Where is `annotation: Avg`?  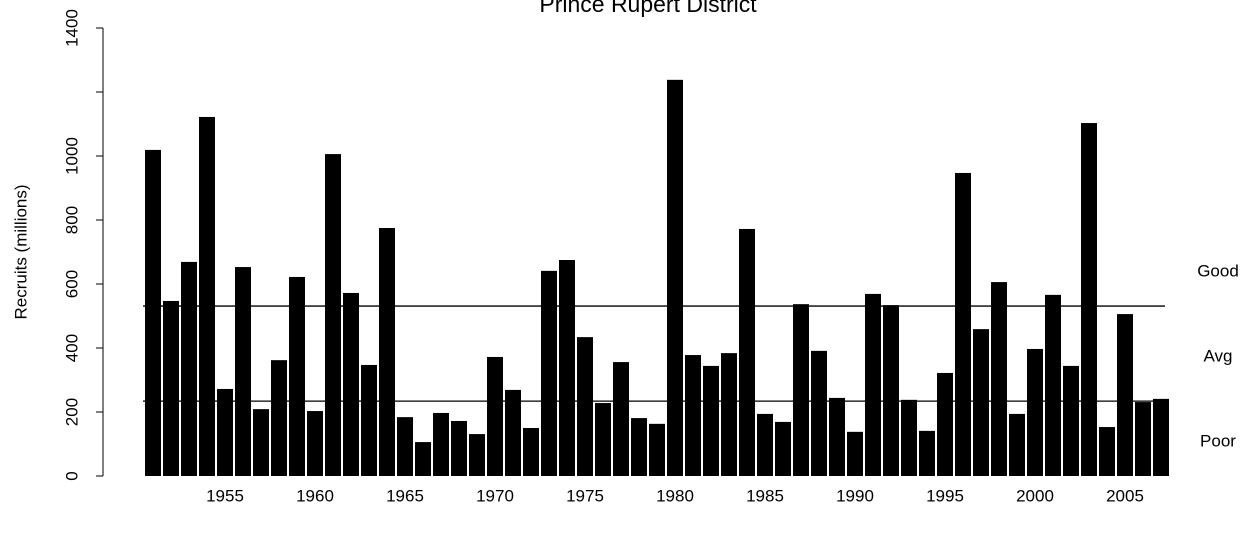
annotation: Avg is located at coordinates (1218, 355).